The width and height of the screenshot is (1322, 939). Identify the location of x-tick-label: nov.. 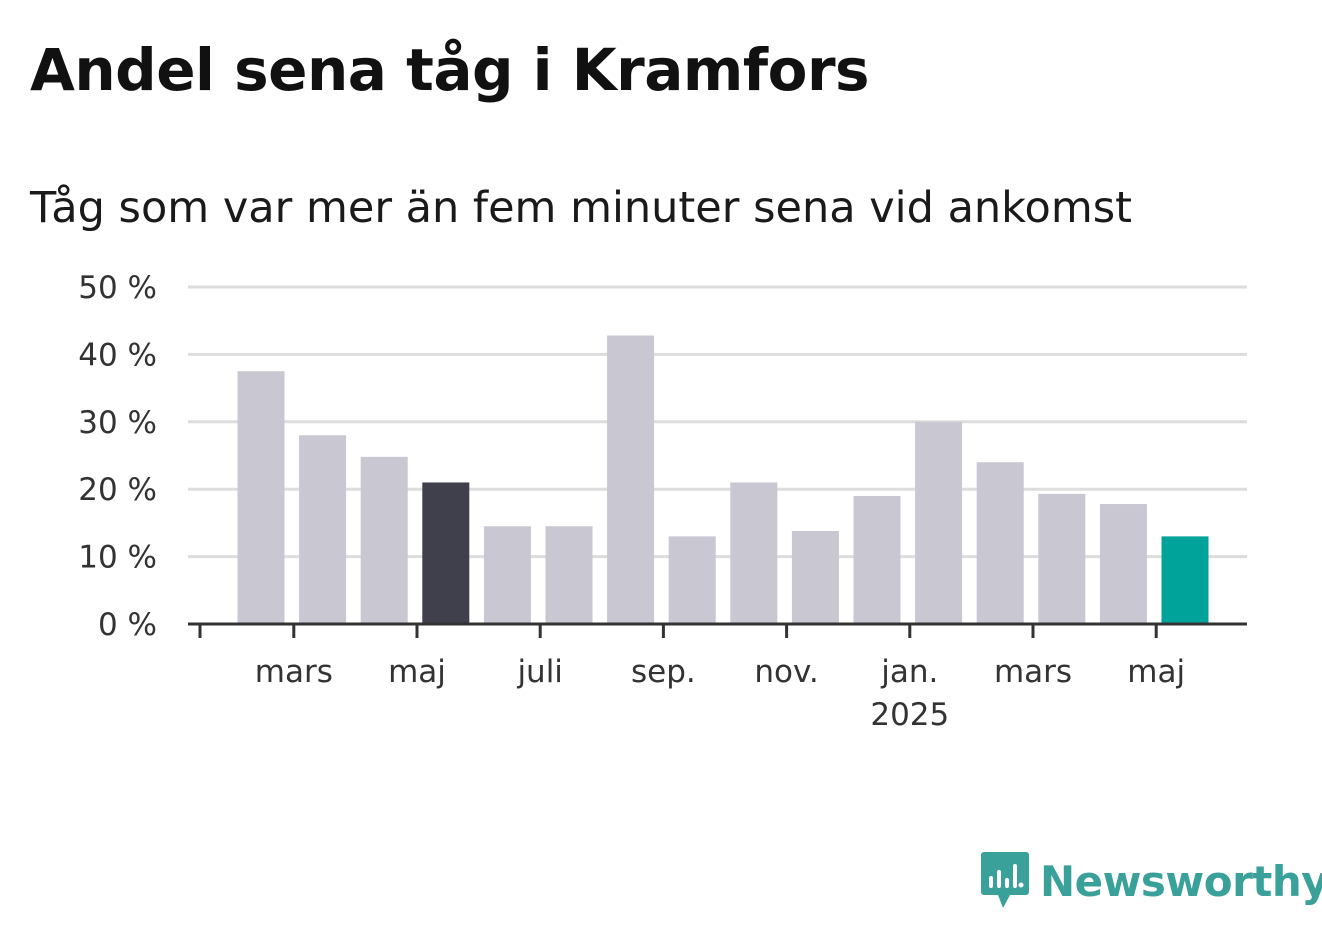
(786, 672).